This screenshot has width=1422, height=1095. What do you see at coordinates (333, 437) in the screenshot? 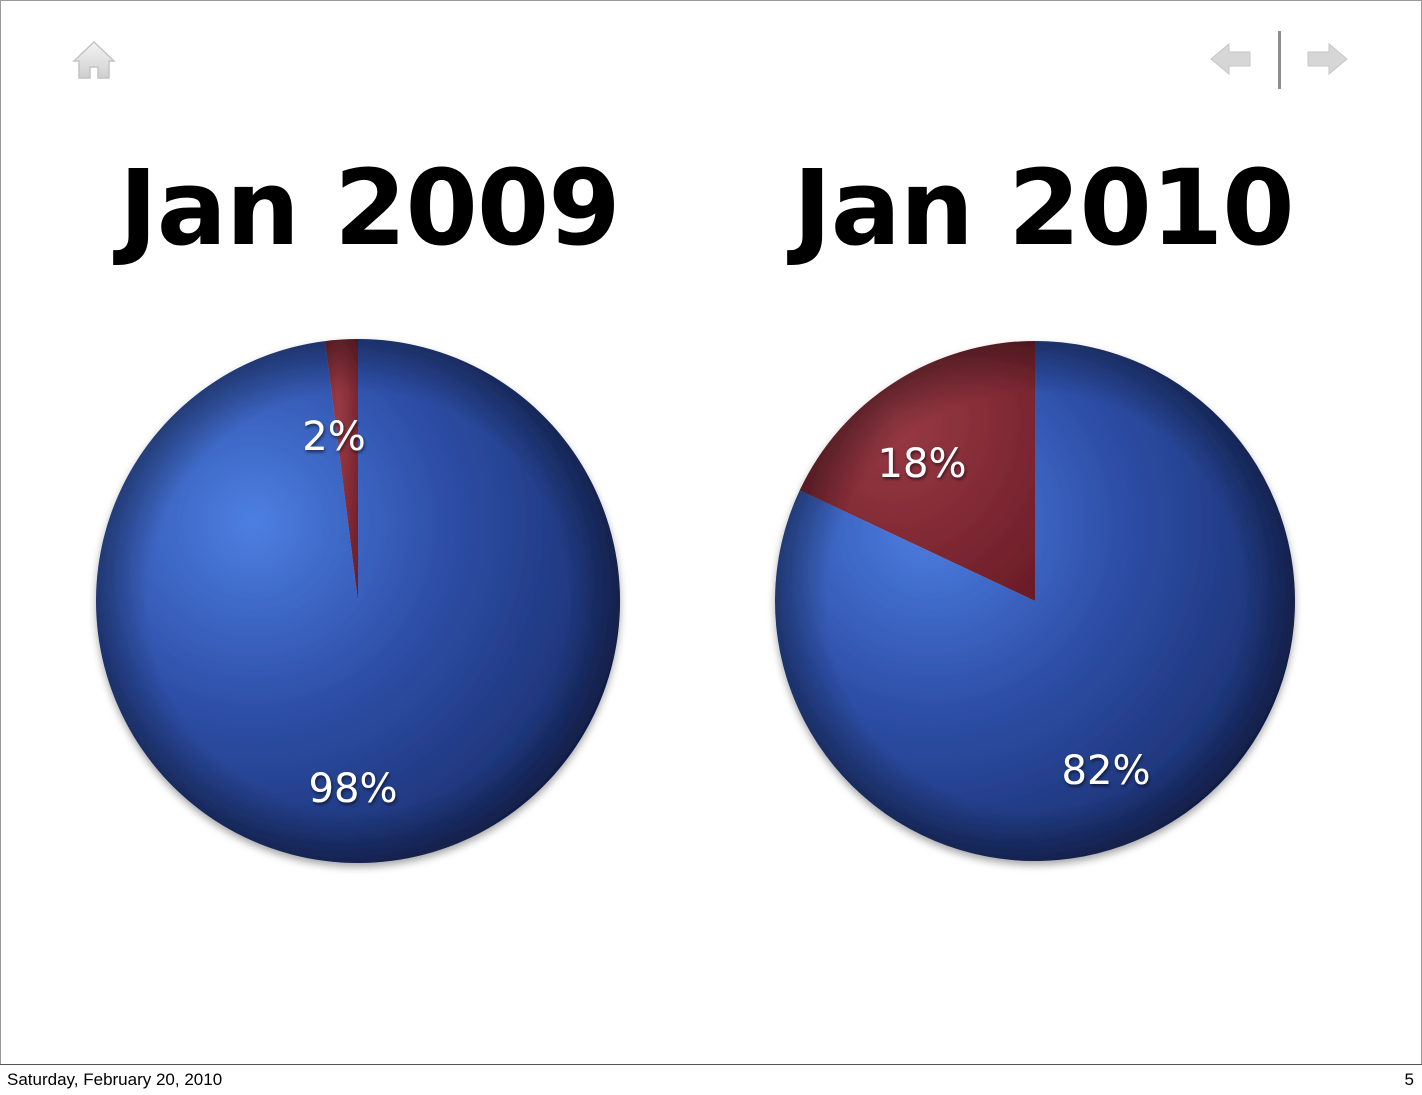
I see `pie-data-label: 2%` at bounding box center [333, 437].